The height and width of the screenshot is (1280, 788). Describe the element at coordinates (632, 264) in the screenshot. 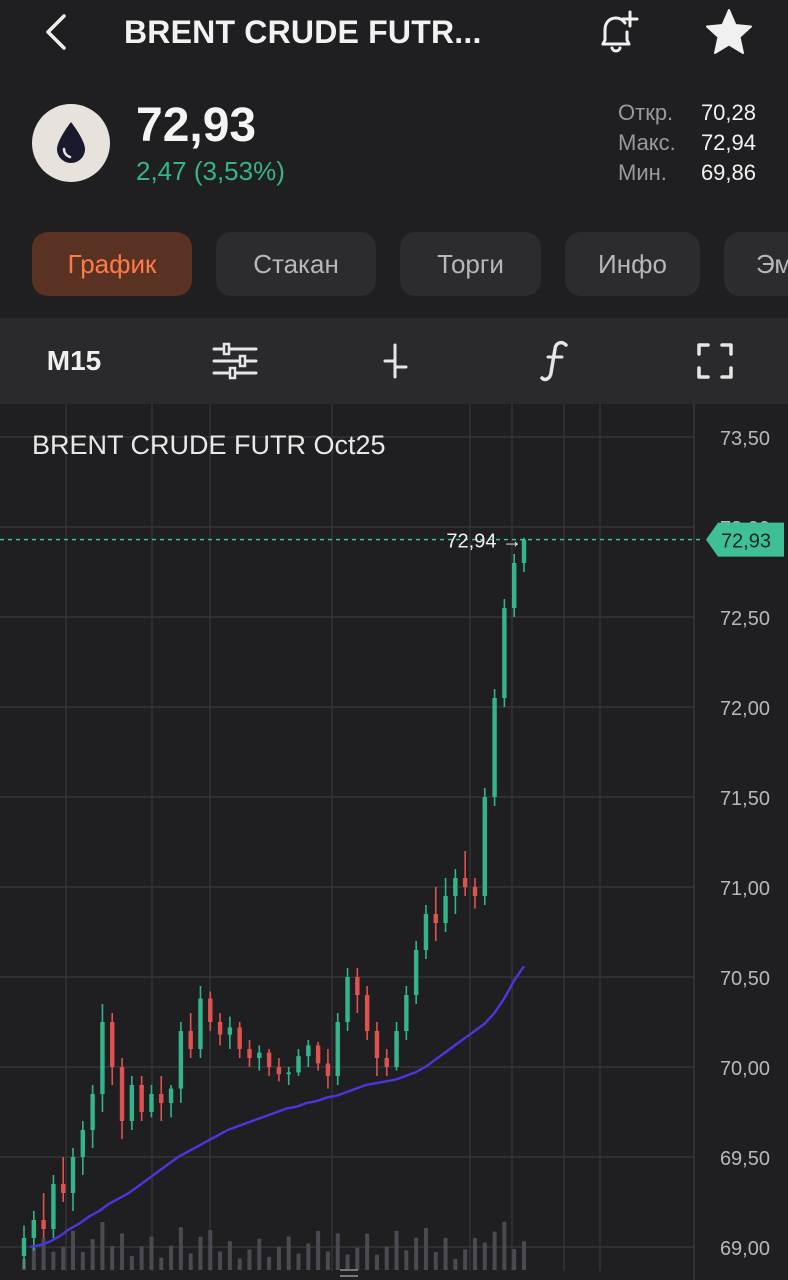

I see `tab-info: Инфо` at that location.